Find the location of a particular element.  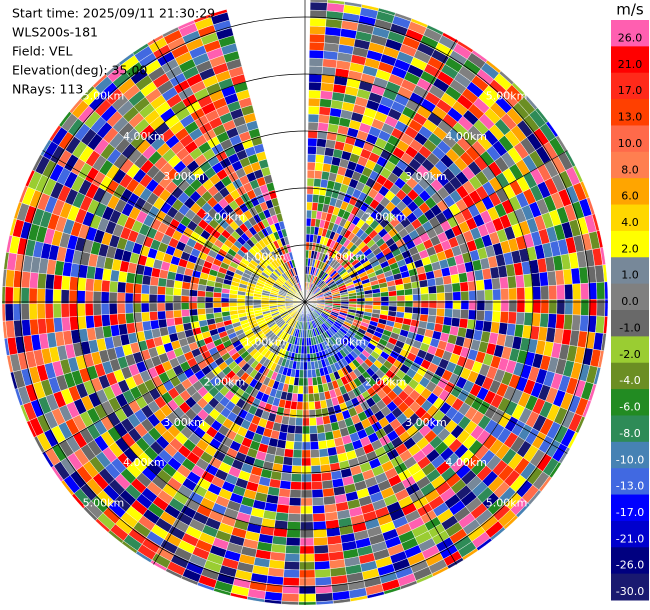

range-label: 5.00km is located at coordinates (104, 503).